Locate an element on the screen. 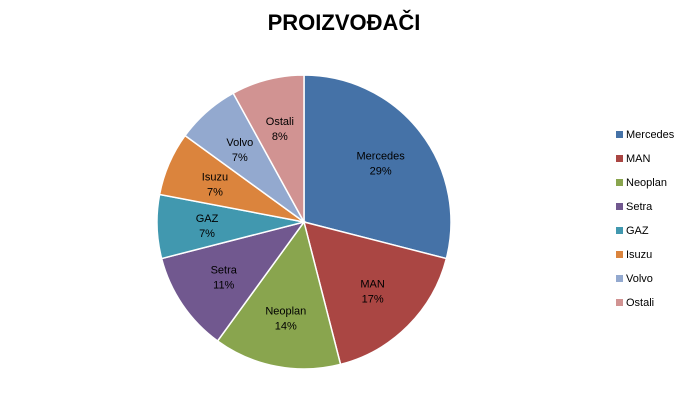  pie-slice-setra is located at coordinates (233, 281).